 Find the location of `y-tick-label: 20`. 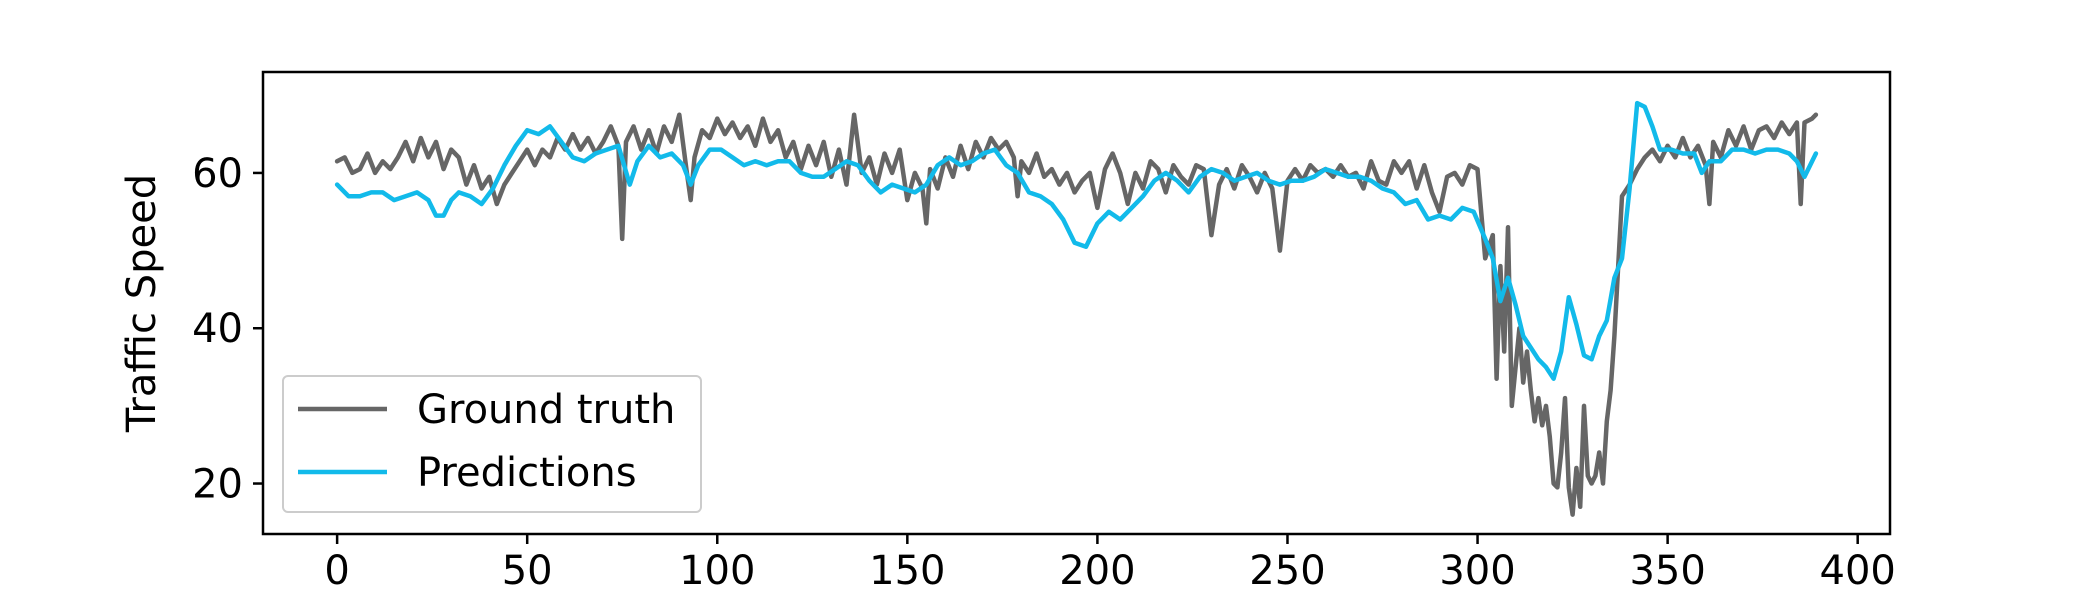

y-tick-label: 20 is located at coordinates (217, 485).